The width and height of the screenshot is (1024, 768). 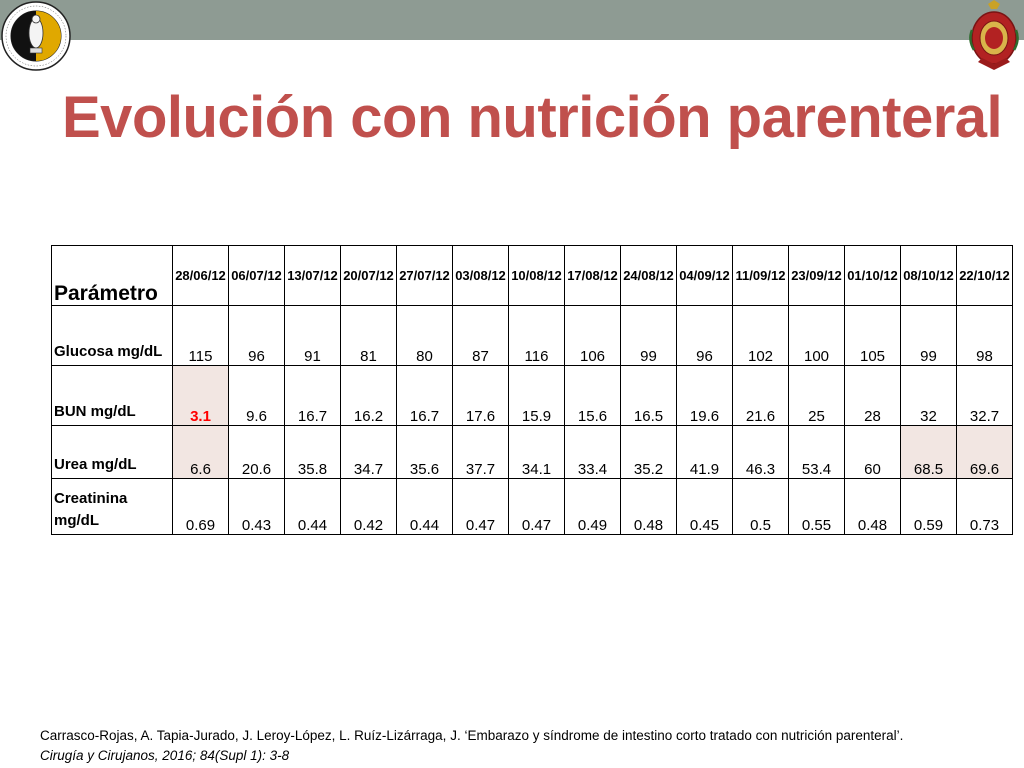 I want to click on table-cell: 33.4, so click(x=592, y=452).